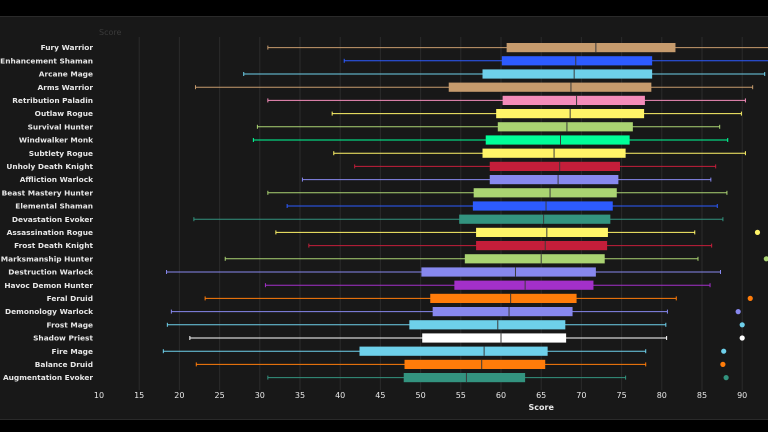 The image size is (768, 432). Describe the element at coordinates (380, 395) in the screenshot. I see `x-tick-label: 45` at that location.